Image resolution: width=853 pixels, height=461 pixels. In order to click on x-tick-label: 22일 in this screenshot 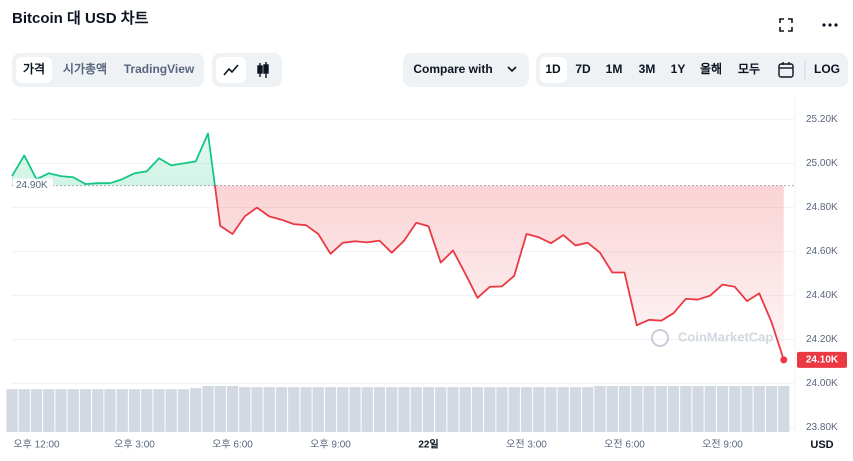, I will do `click(428, 444)`.